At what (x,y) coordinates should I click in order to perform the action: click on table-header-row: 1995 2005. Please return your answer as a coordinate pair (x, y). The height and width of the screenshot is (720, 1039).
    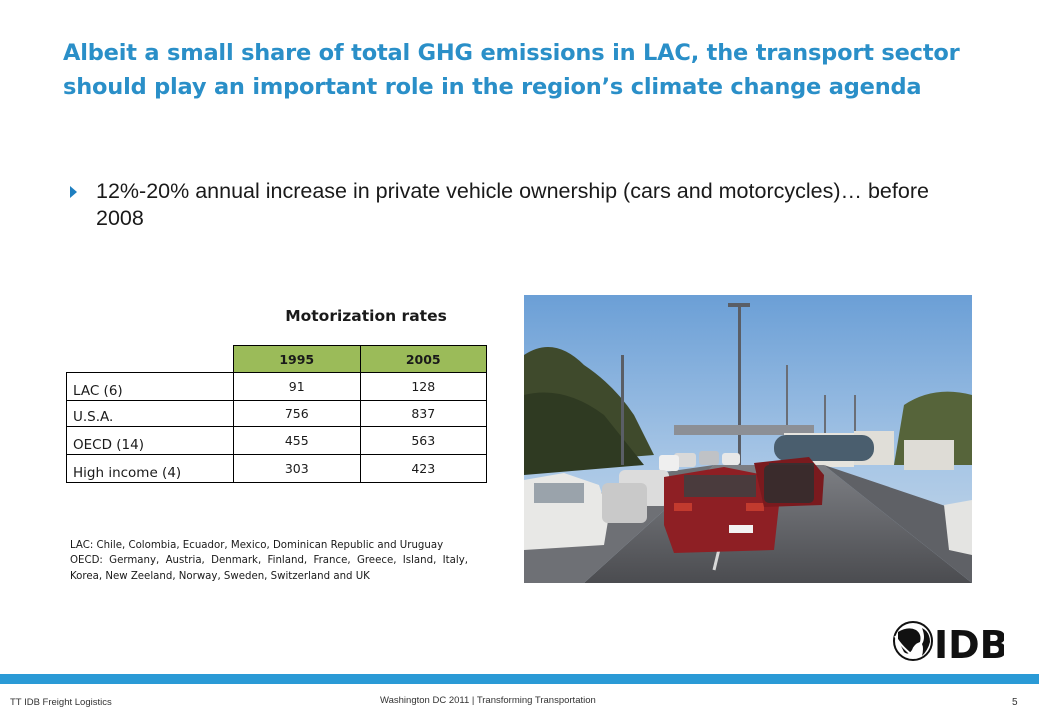
    Looking at the image, I should click on (276, 359).